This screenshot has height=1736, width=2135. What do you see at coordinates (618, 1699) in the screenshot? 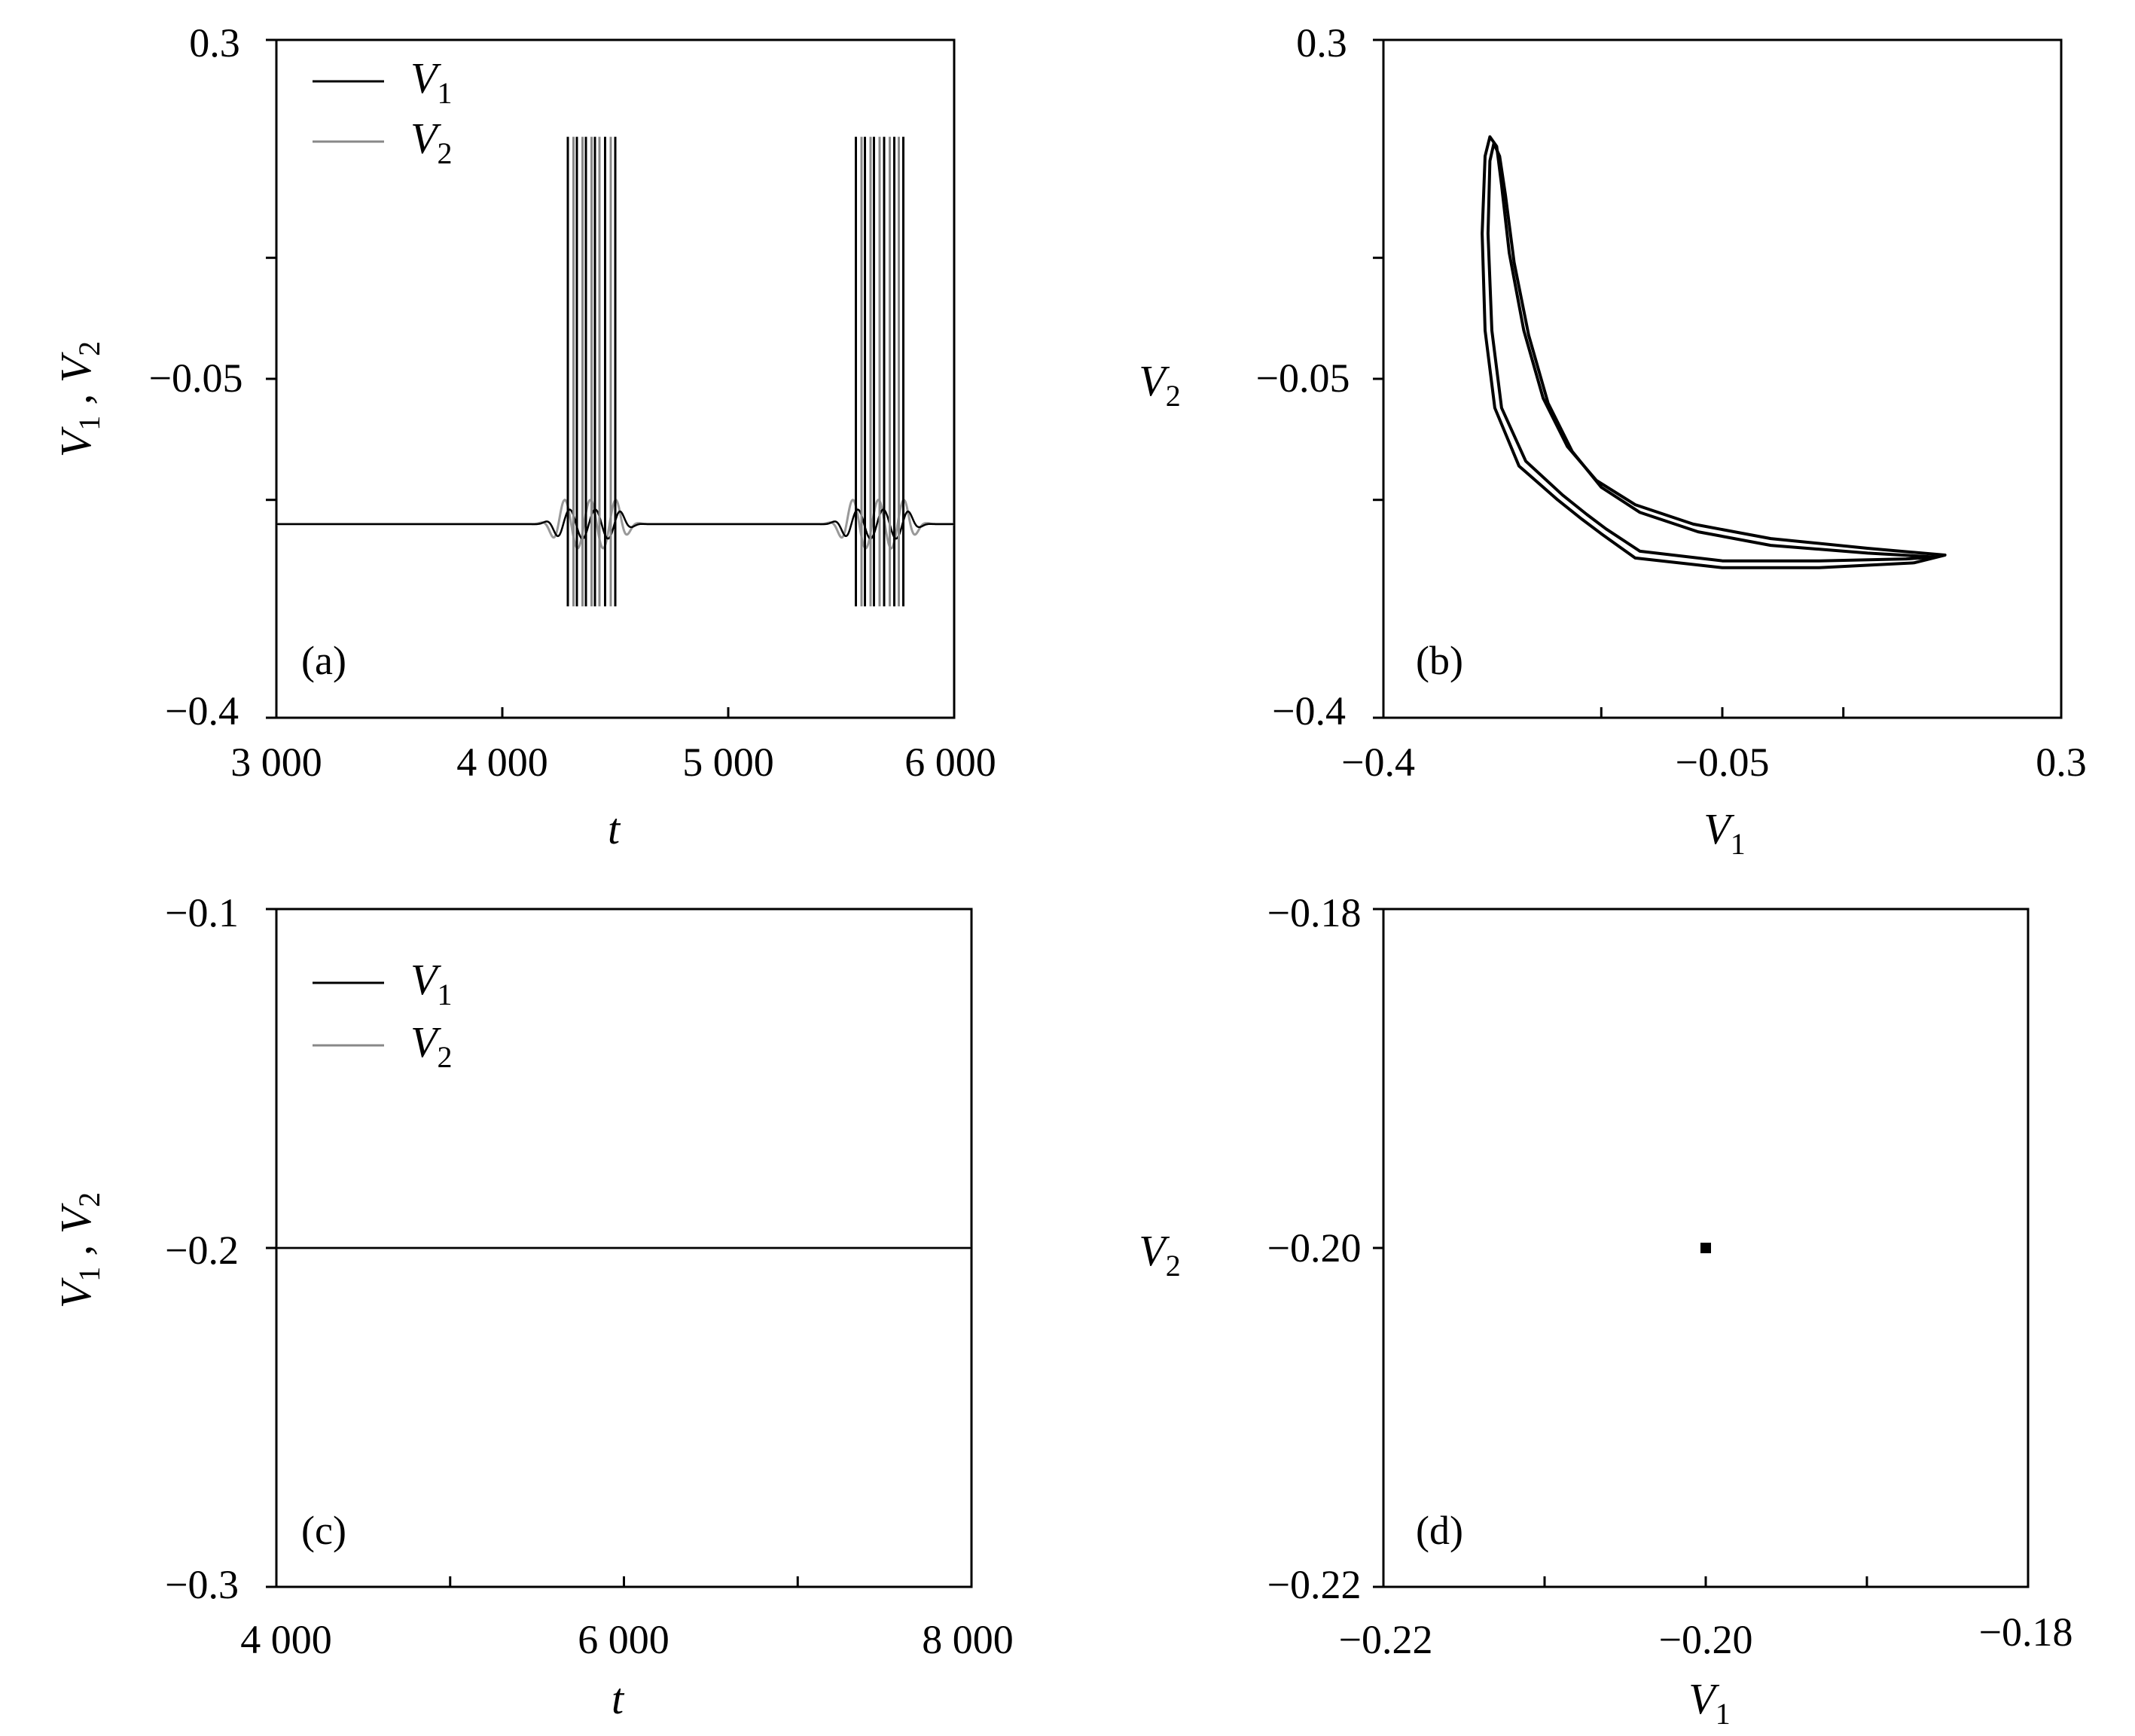
I see `panel-c-xlabel: t` at bounding box center [618, 1699].